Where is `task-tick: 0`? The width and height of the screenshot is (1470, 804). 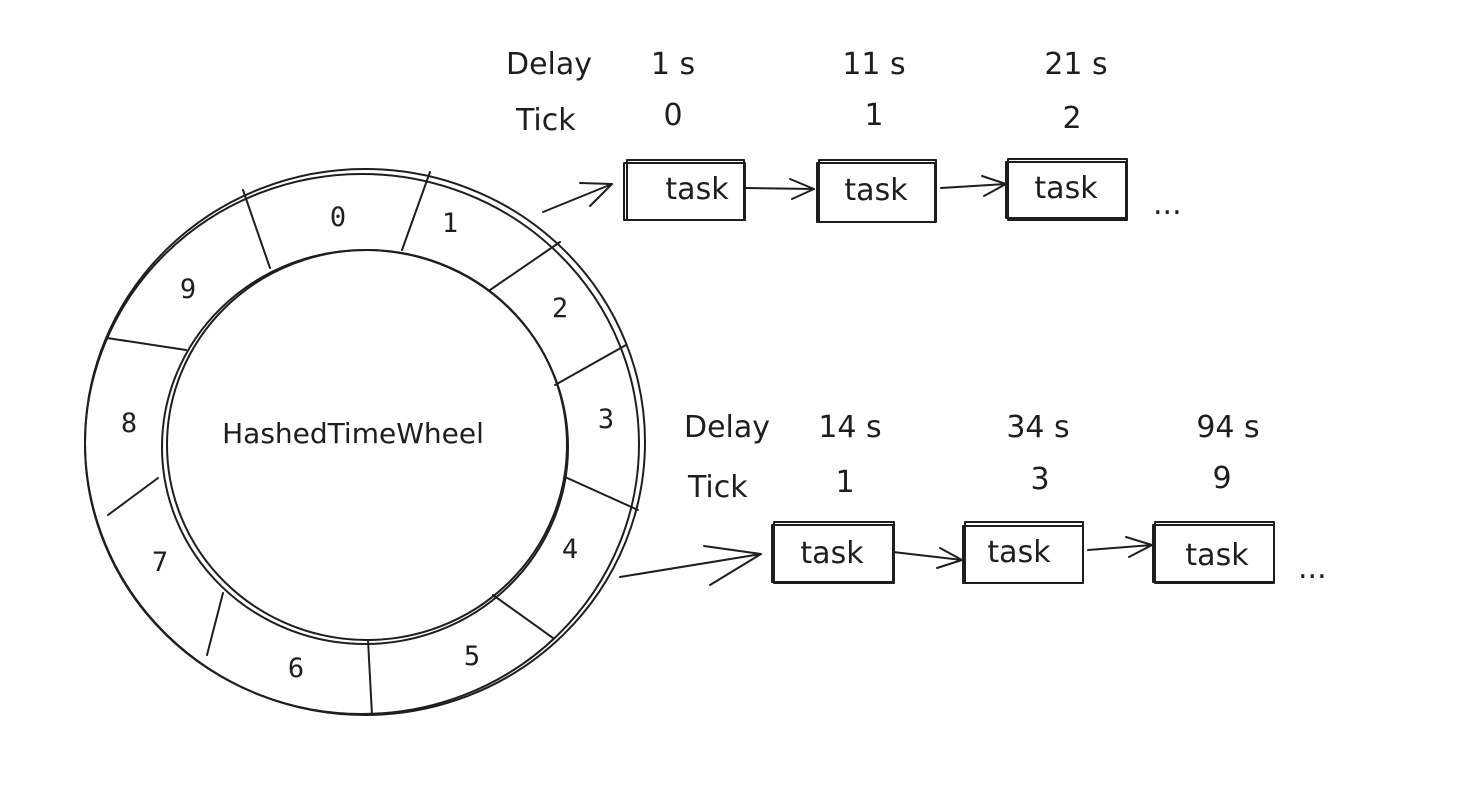 task-tick: 0 is located at coordinates (672, 115).